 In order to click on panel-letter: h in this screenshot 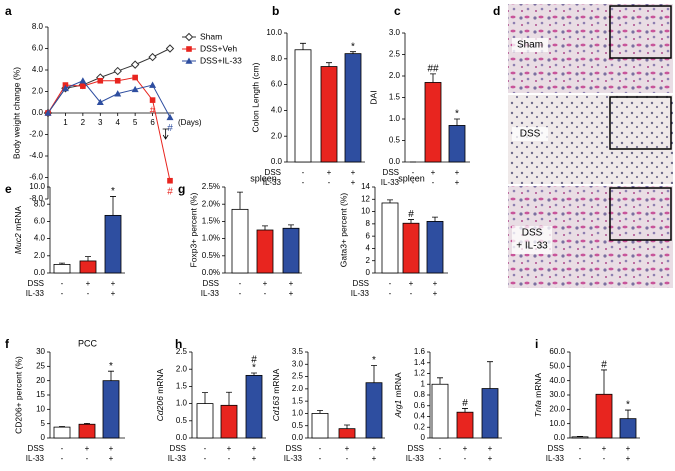, I will do `click(178, 344)`.